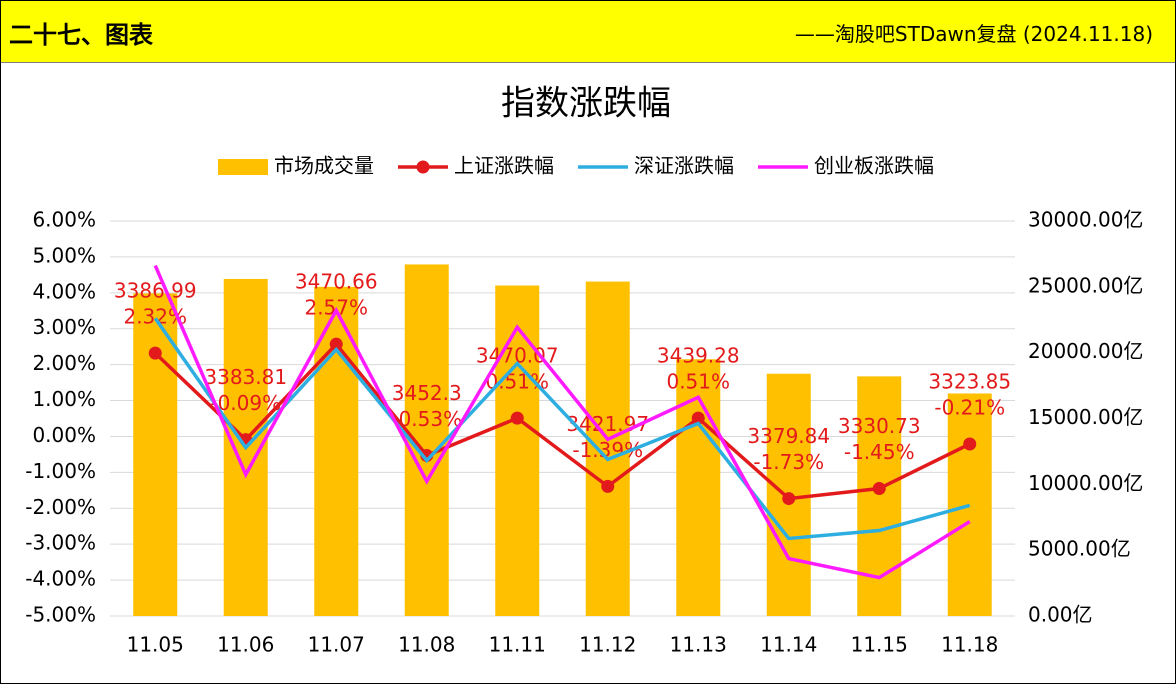 The width and height of the screenshot is (1176, 684). I want to click on data-label-close: 3383.81, so click(245, 377).